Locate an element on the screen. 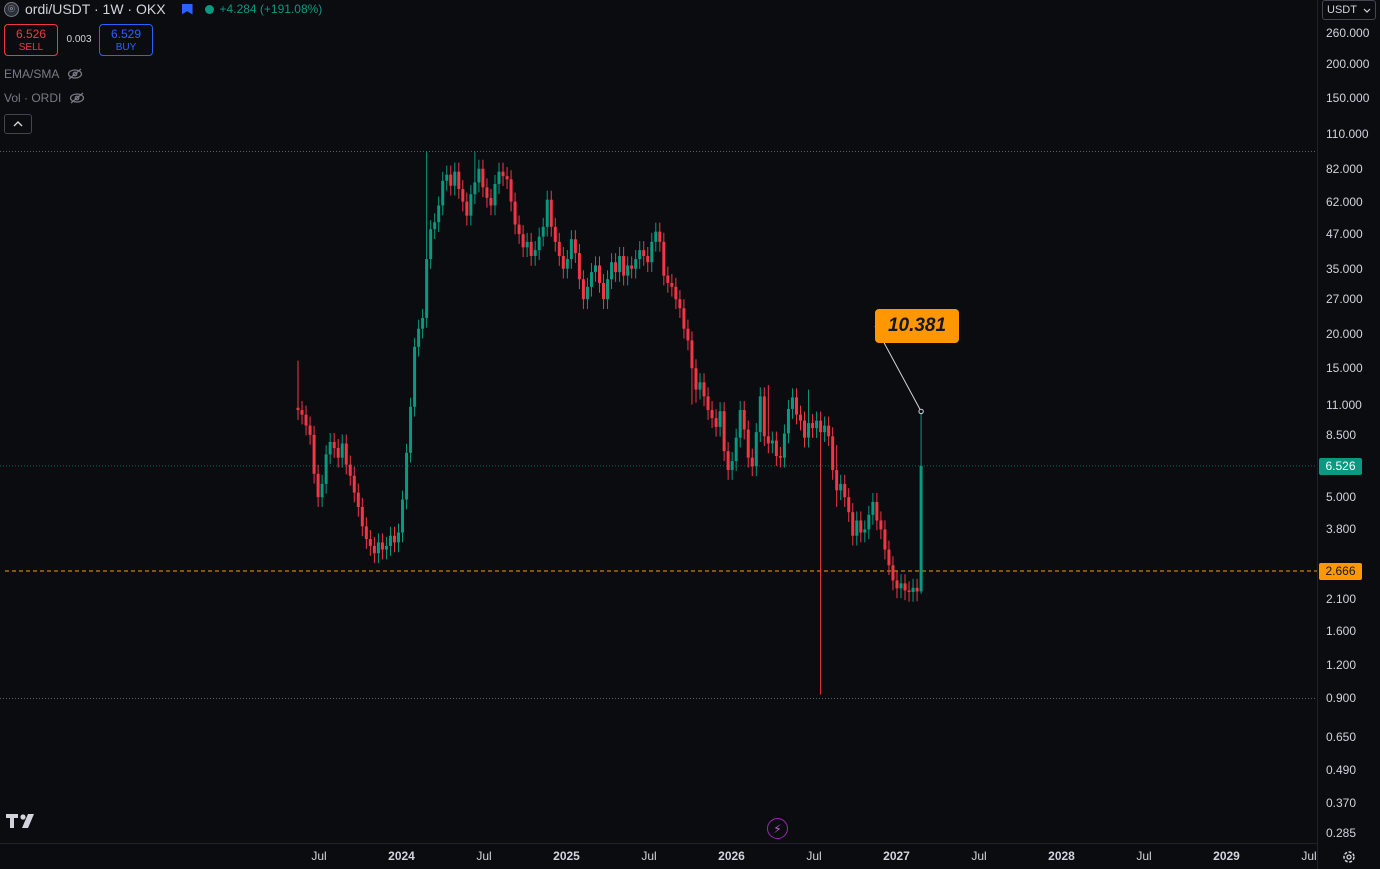 Image resolution: width=1380 pixels, height=869 pixels. price-callout: 10.381 is located at coordinates (917, 326).